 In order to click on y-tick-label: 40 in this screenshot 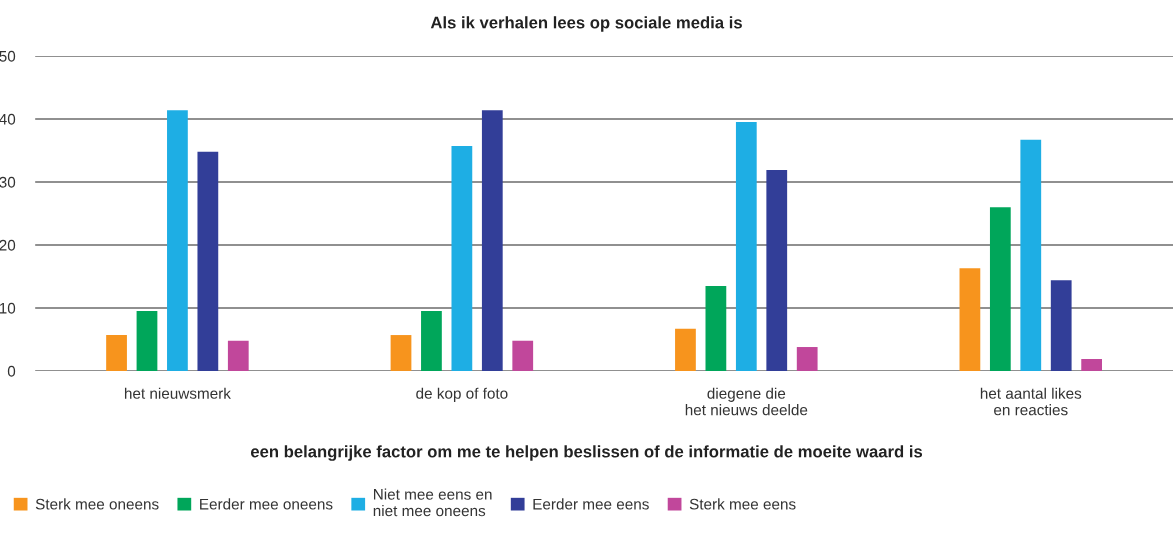, I will do `click(8, 119)`.